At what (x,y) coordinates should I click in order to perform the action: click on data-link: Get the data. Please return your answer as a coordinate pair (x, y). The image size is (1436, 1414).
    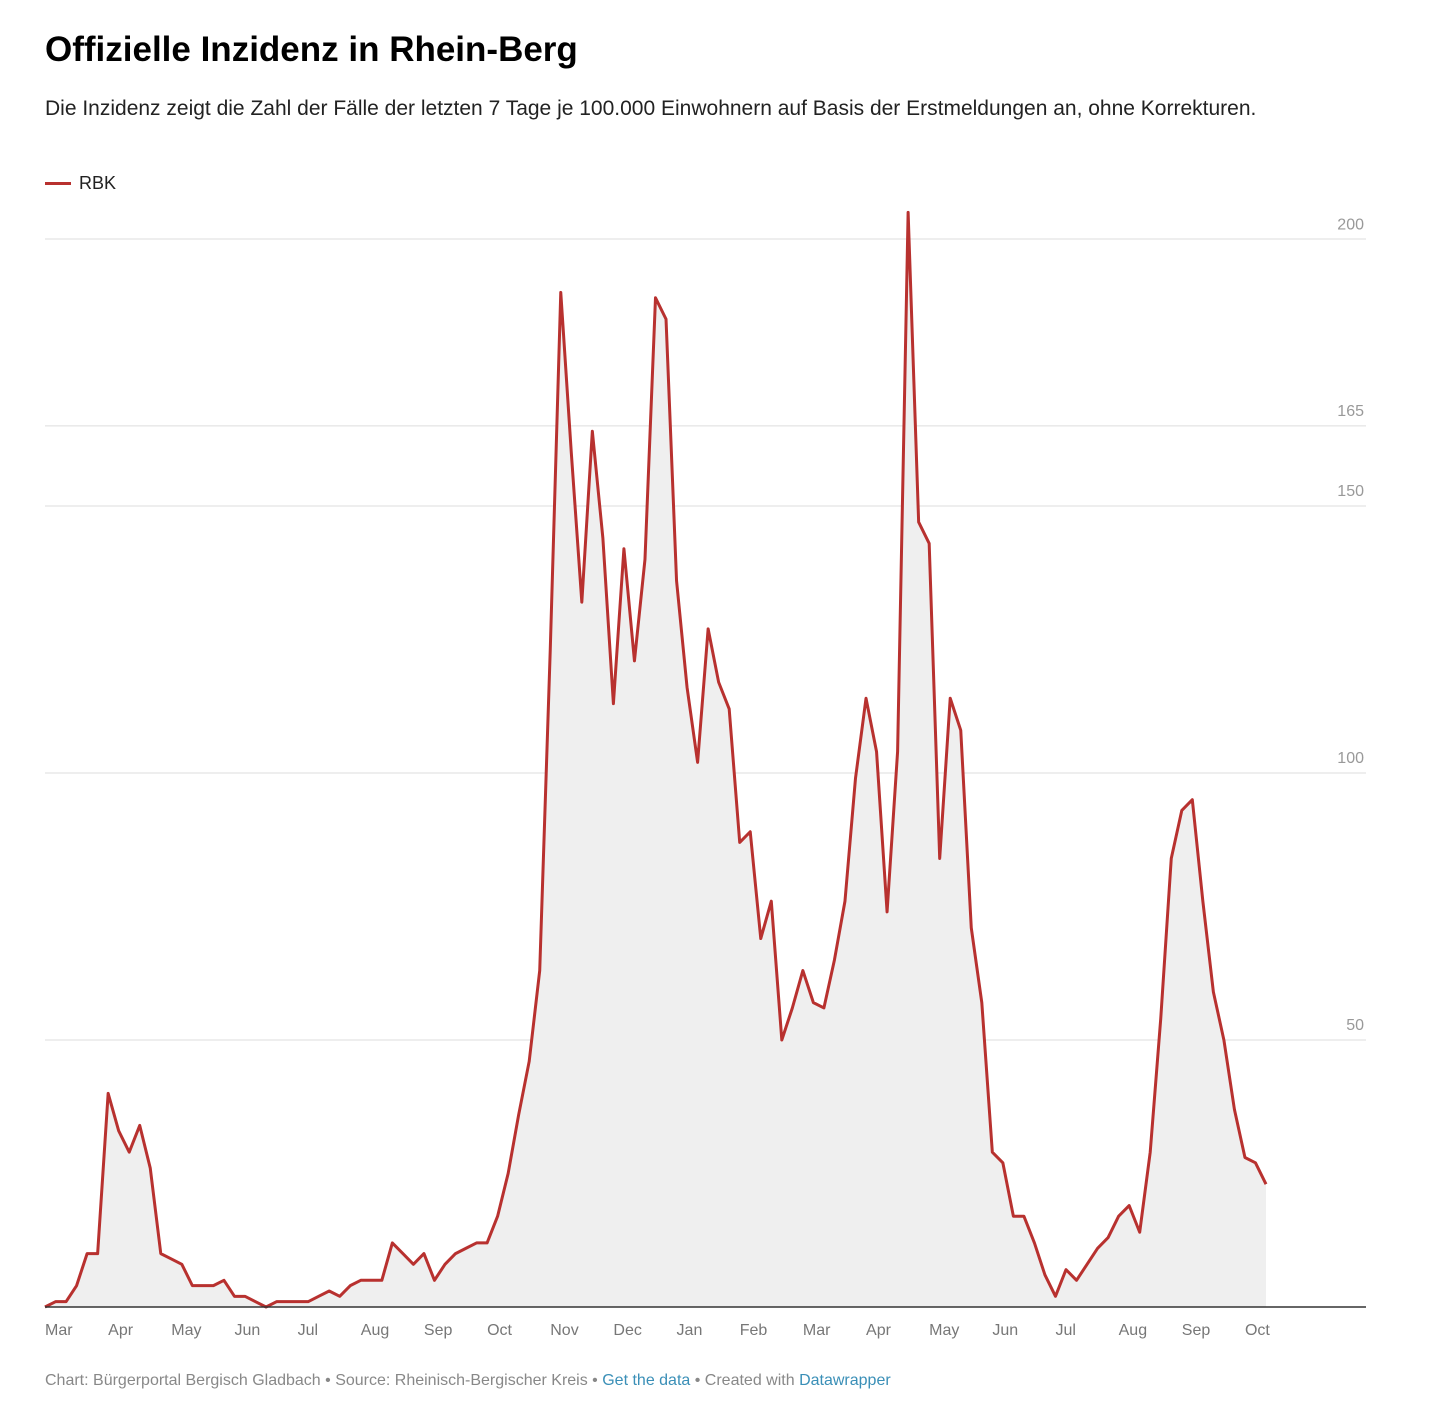
    Looking at the image, I should click on (646, 1380).